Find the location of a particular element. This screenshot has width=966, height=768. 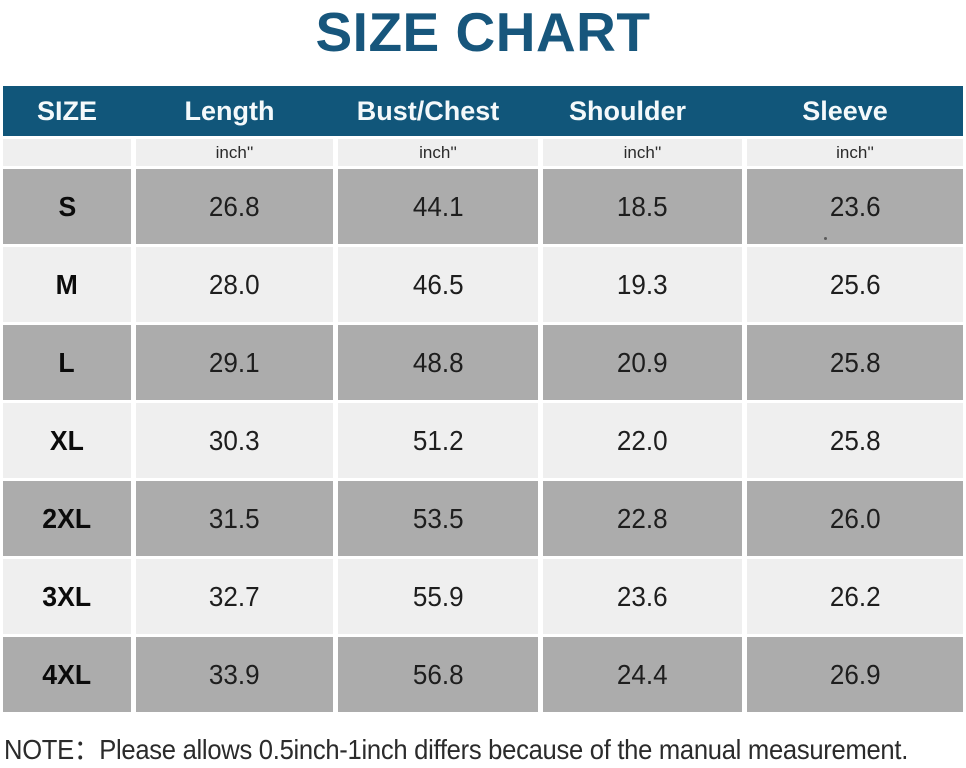

page-title: SIZE CHART is located at coordinates (483, 32).